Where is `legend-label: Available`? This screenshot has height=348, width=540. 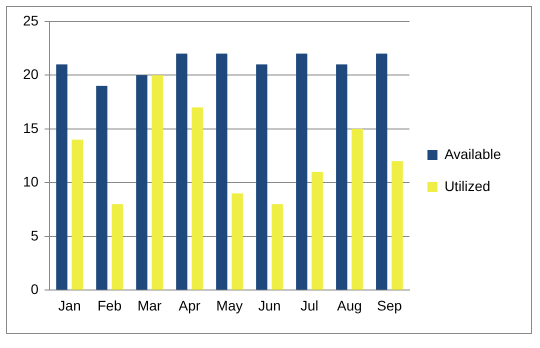 legend-label: Available is located at coordinates (473, 154).